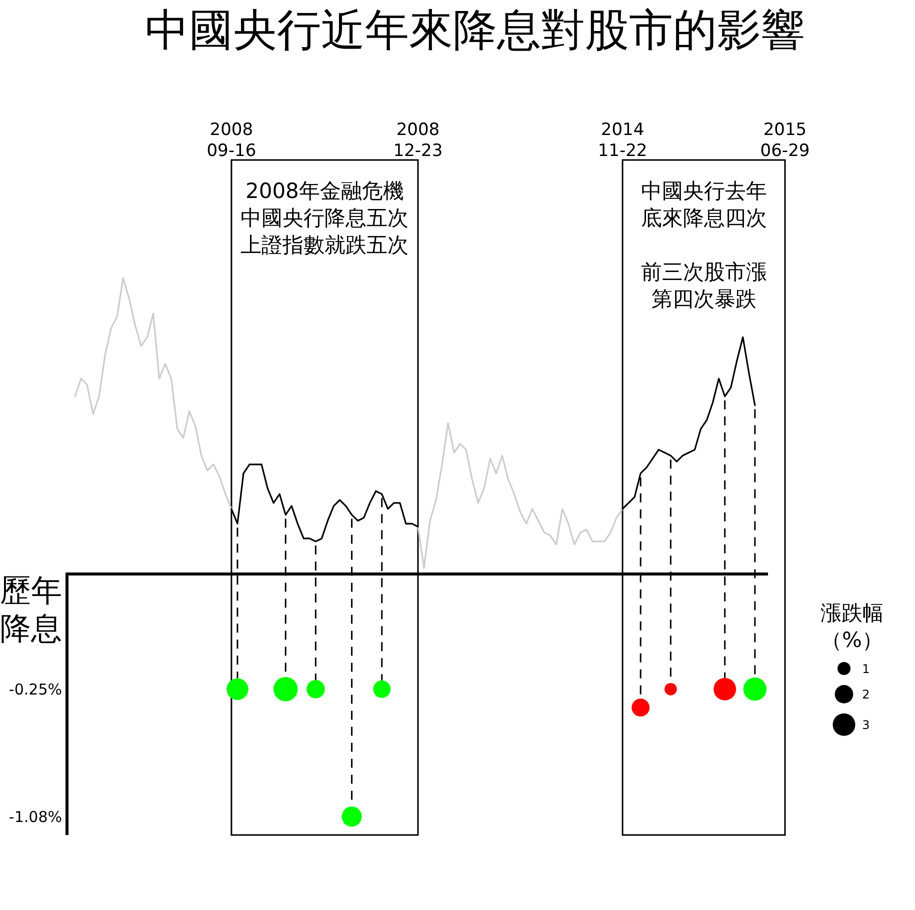  I want to click on size-legend-label: 1, so click(866, 669).